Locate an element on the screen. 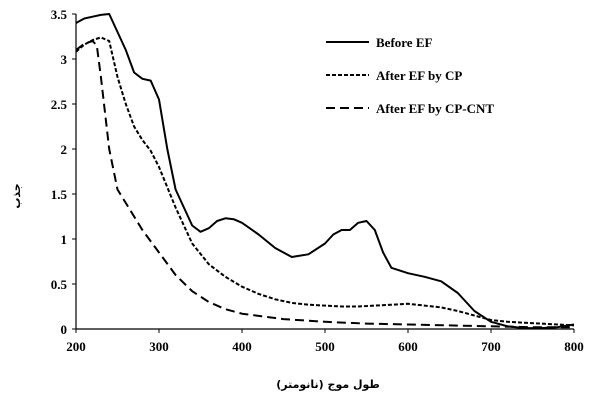 The height and width of the screenshot is (397, 594). x-axis-title: طول موج (نانومتر) is located at coordinates (328, 385).